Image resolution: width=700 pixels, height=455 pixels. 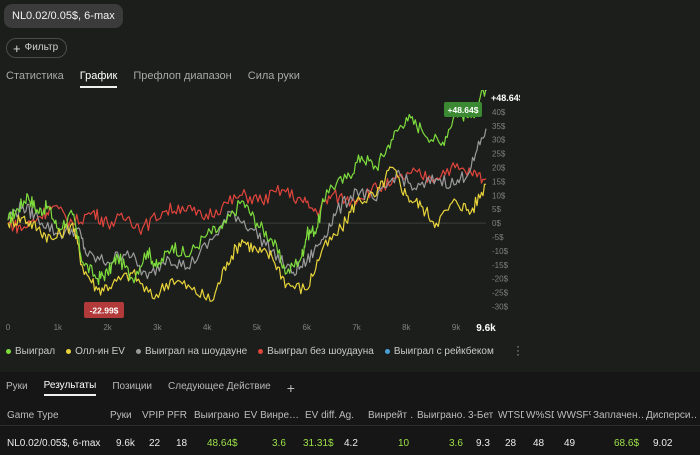 I want to click on cell-winrate: 10, so click(x=404, y=443).